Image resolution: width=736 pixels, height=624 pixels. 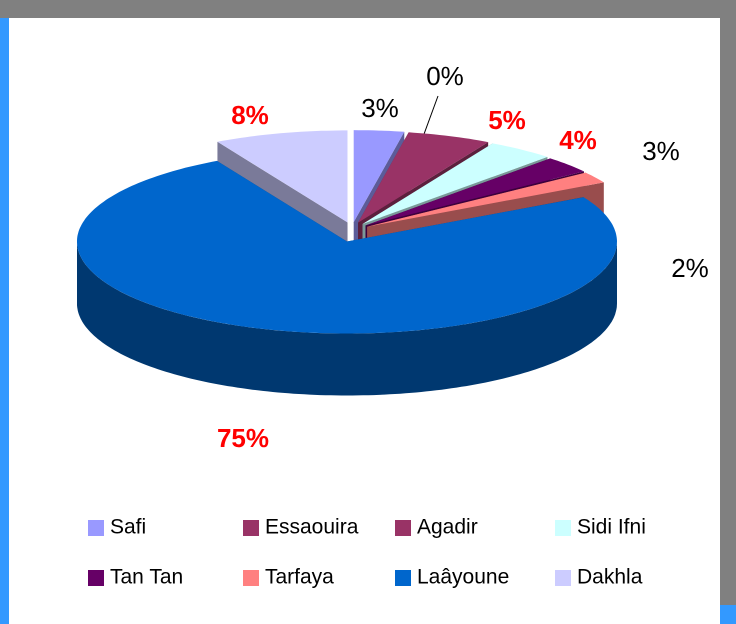 I want to click on data-label: 5%, so click(x=507, y=120).